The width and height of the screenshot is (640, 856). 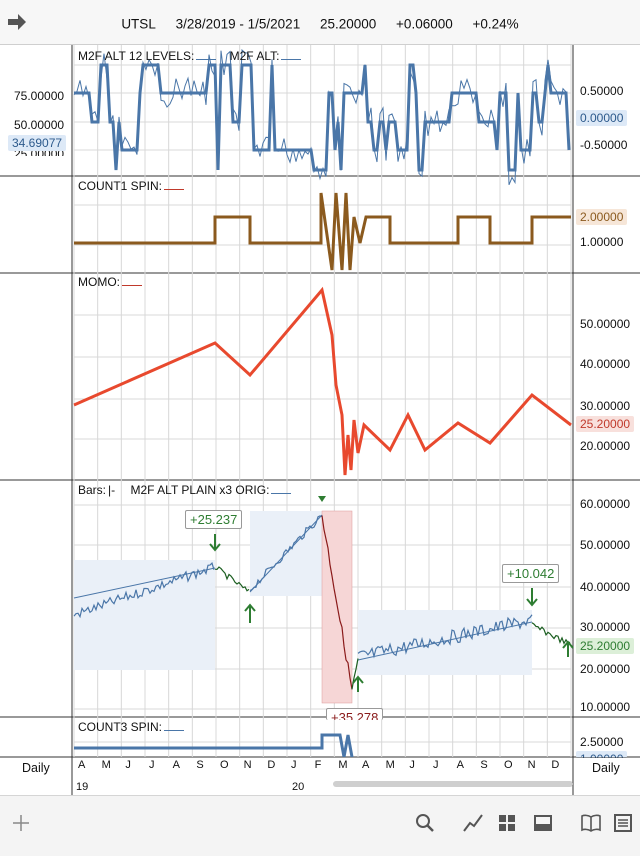 What do you see at coordinates (605, 406) in the screenshot?
I see `momo-right-tick: 30.00000` at bounding box center [605, 406].